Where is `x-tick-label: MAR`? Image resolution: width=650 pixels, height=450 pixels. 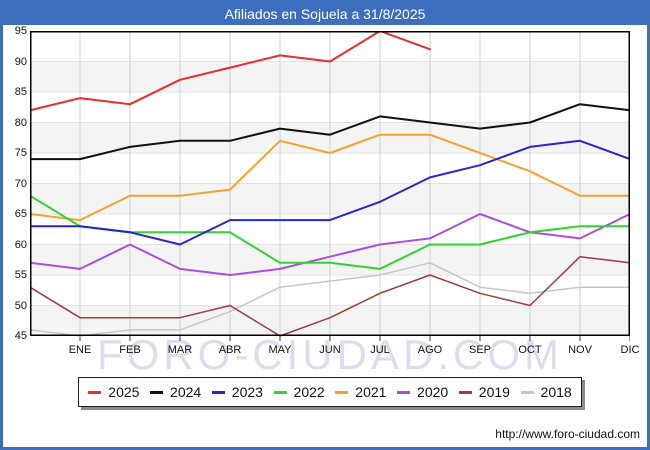 x-tick-label: MAR is located at coordinates (180, 350).